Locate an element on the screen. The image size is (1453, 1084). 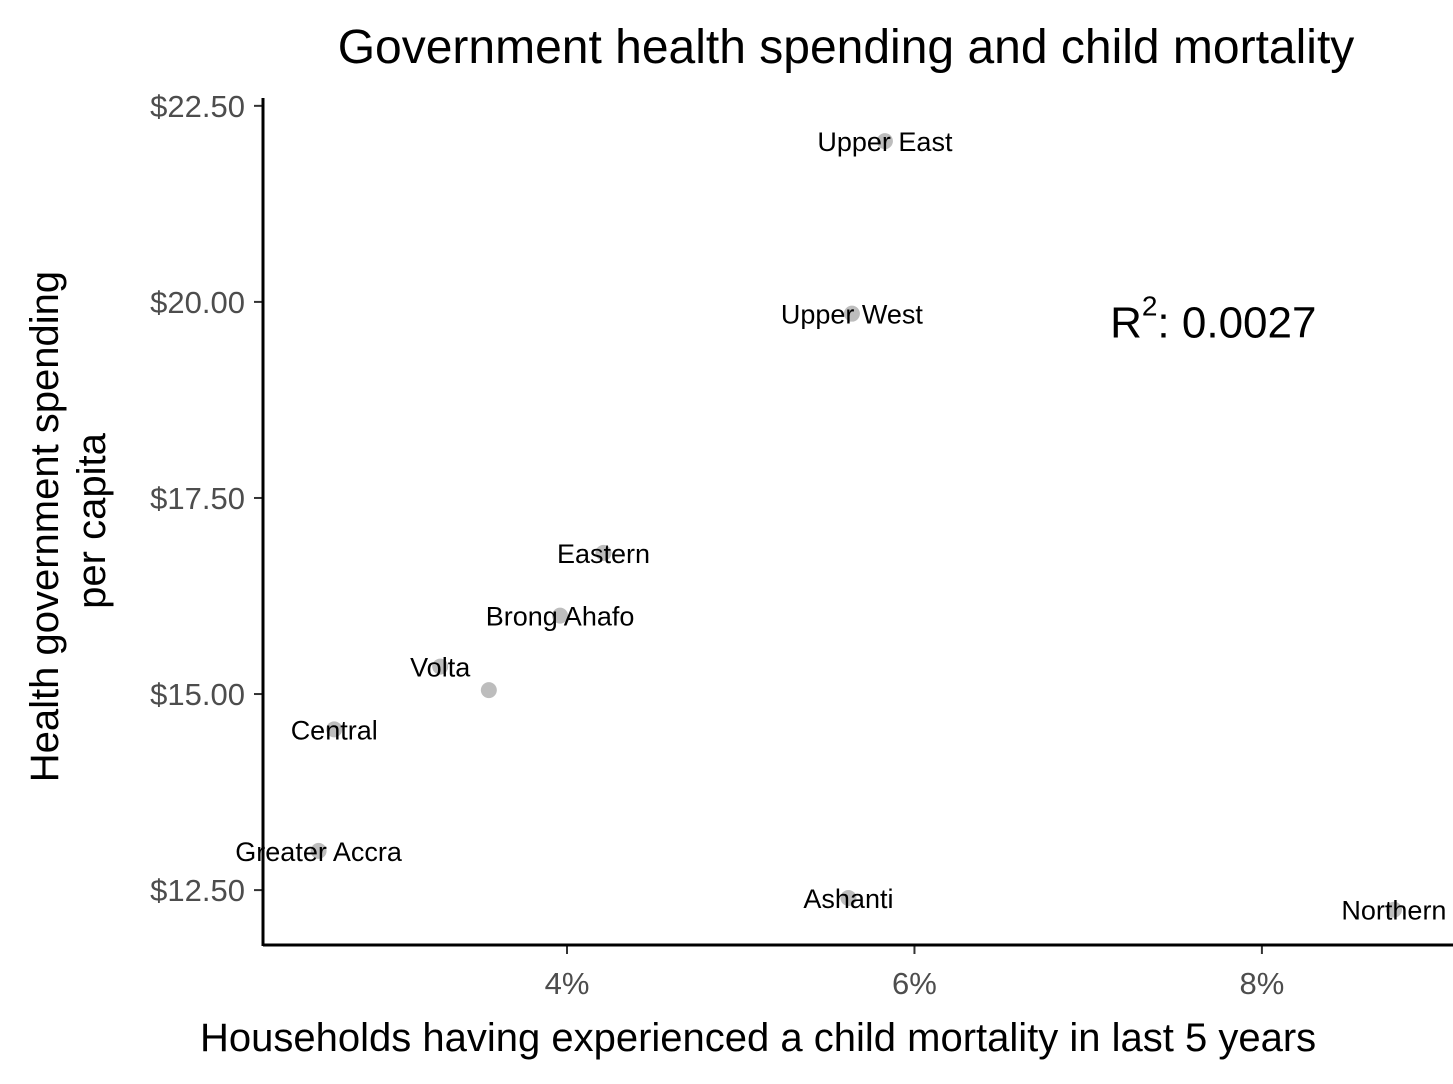
x-tick-label: 6% is located at coordinates (914, 983).